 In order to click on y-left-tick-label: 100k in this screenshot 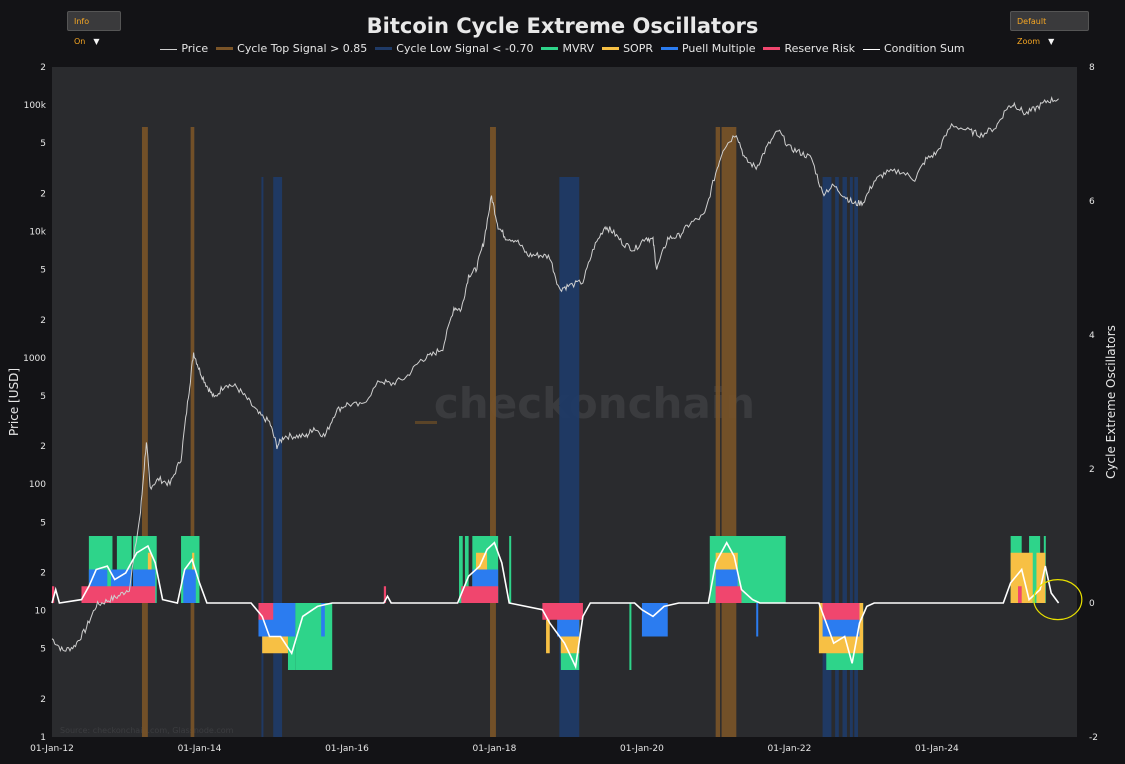, I will do `click(35, 106)`.